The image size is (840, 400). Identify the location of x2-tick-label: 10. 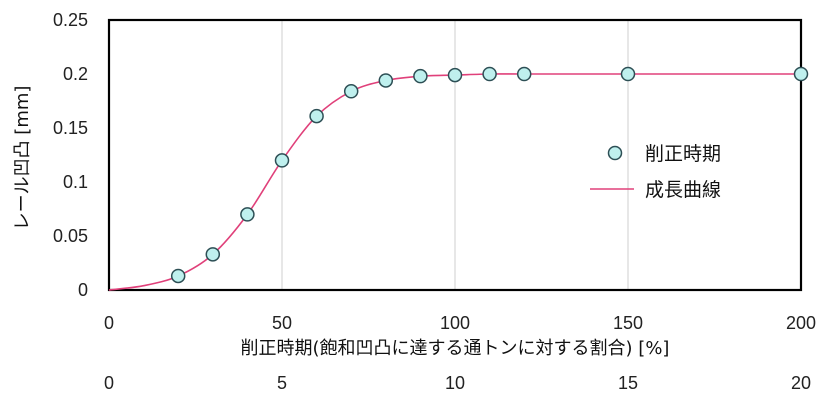
(455, 383).